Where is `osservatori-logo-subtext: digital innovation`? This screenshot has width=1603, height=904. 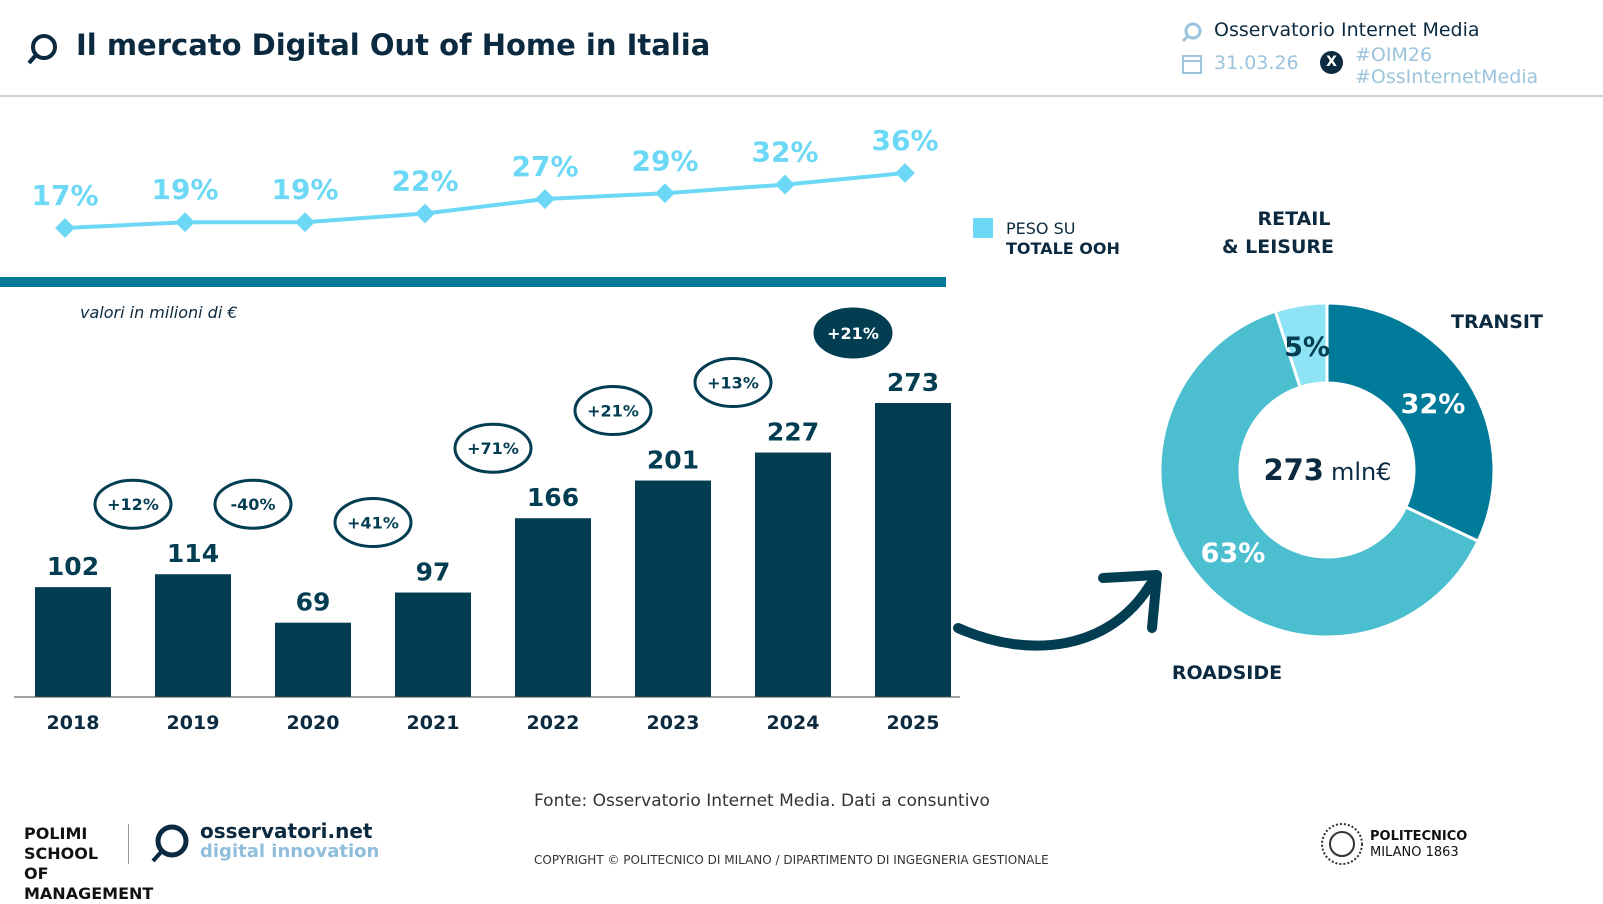 osservatori-logo-subtext: digital innovation is located at coordinates (290, 851).